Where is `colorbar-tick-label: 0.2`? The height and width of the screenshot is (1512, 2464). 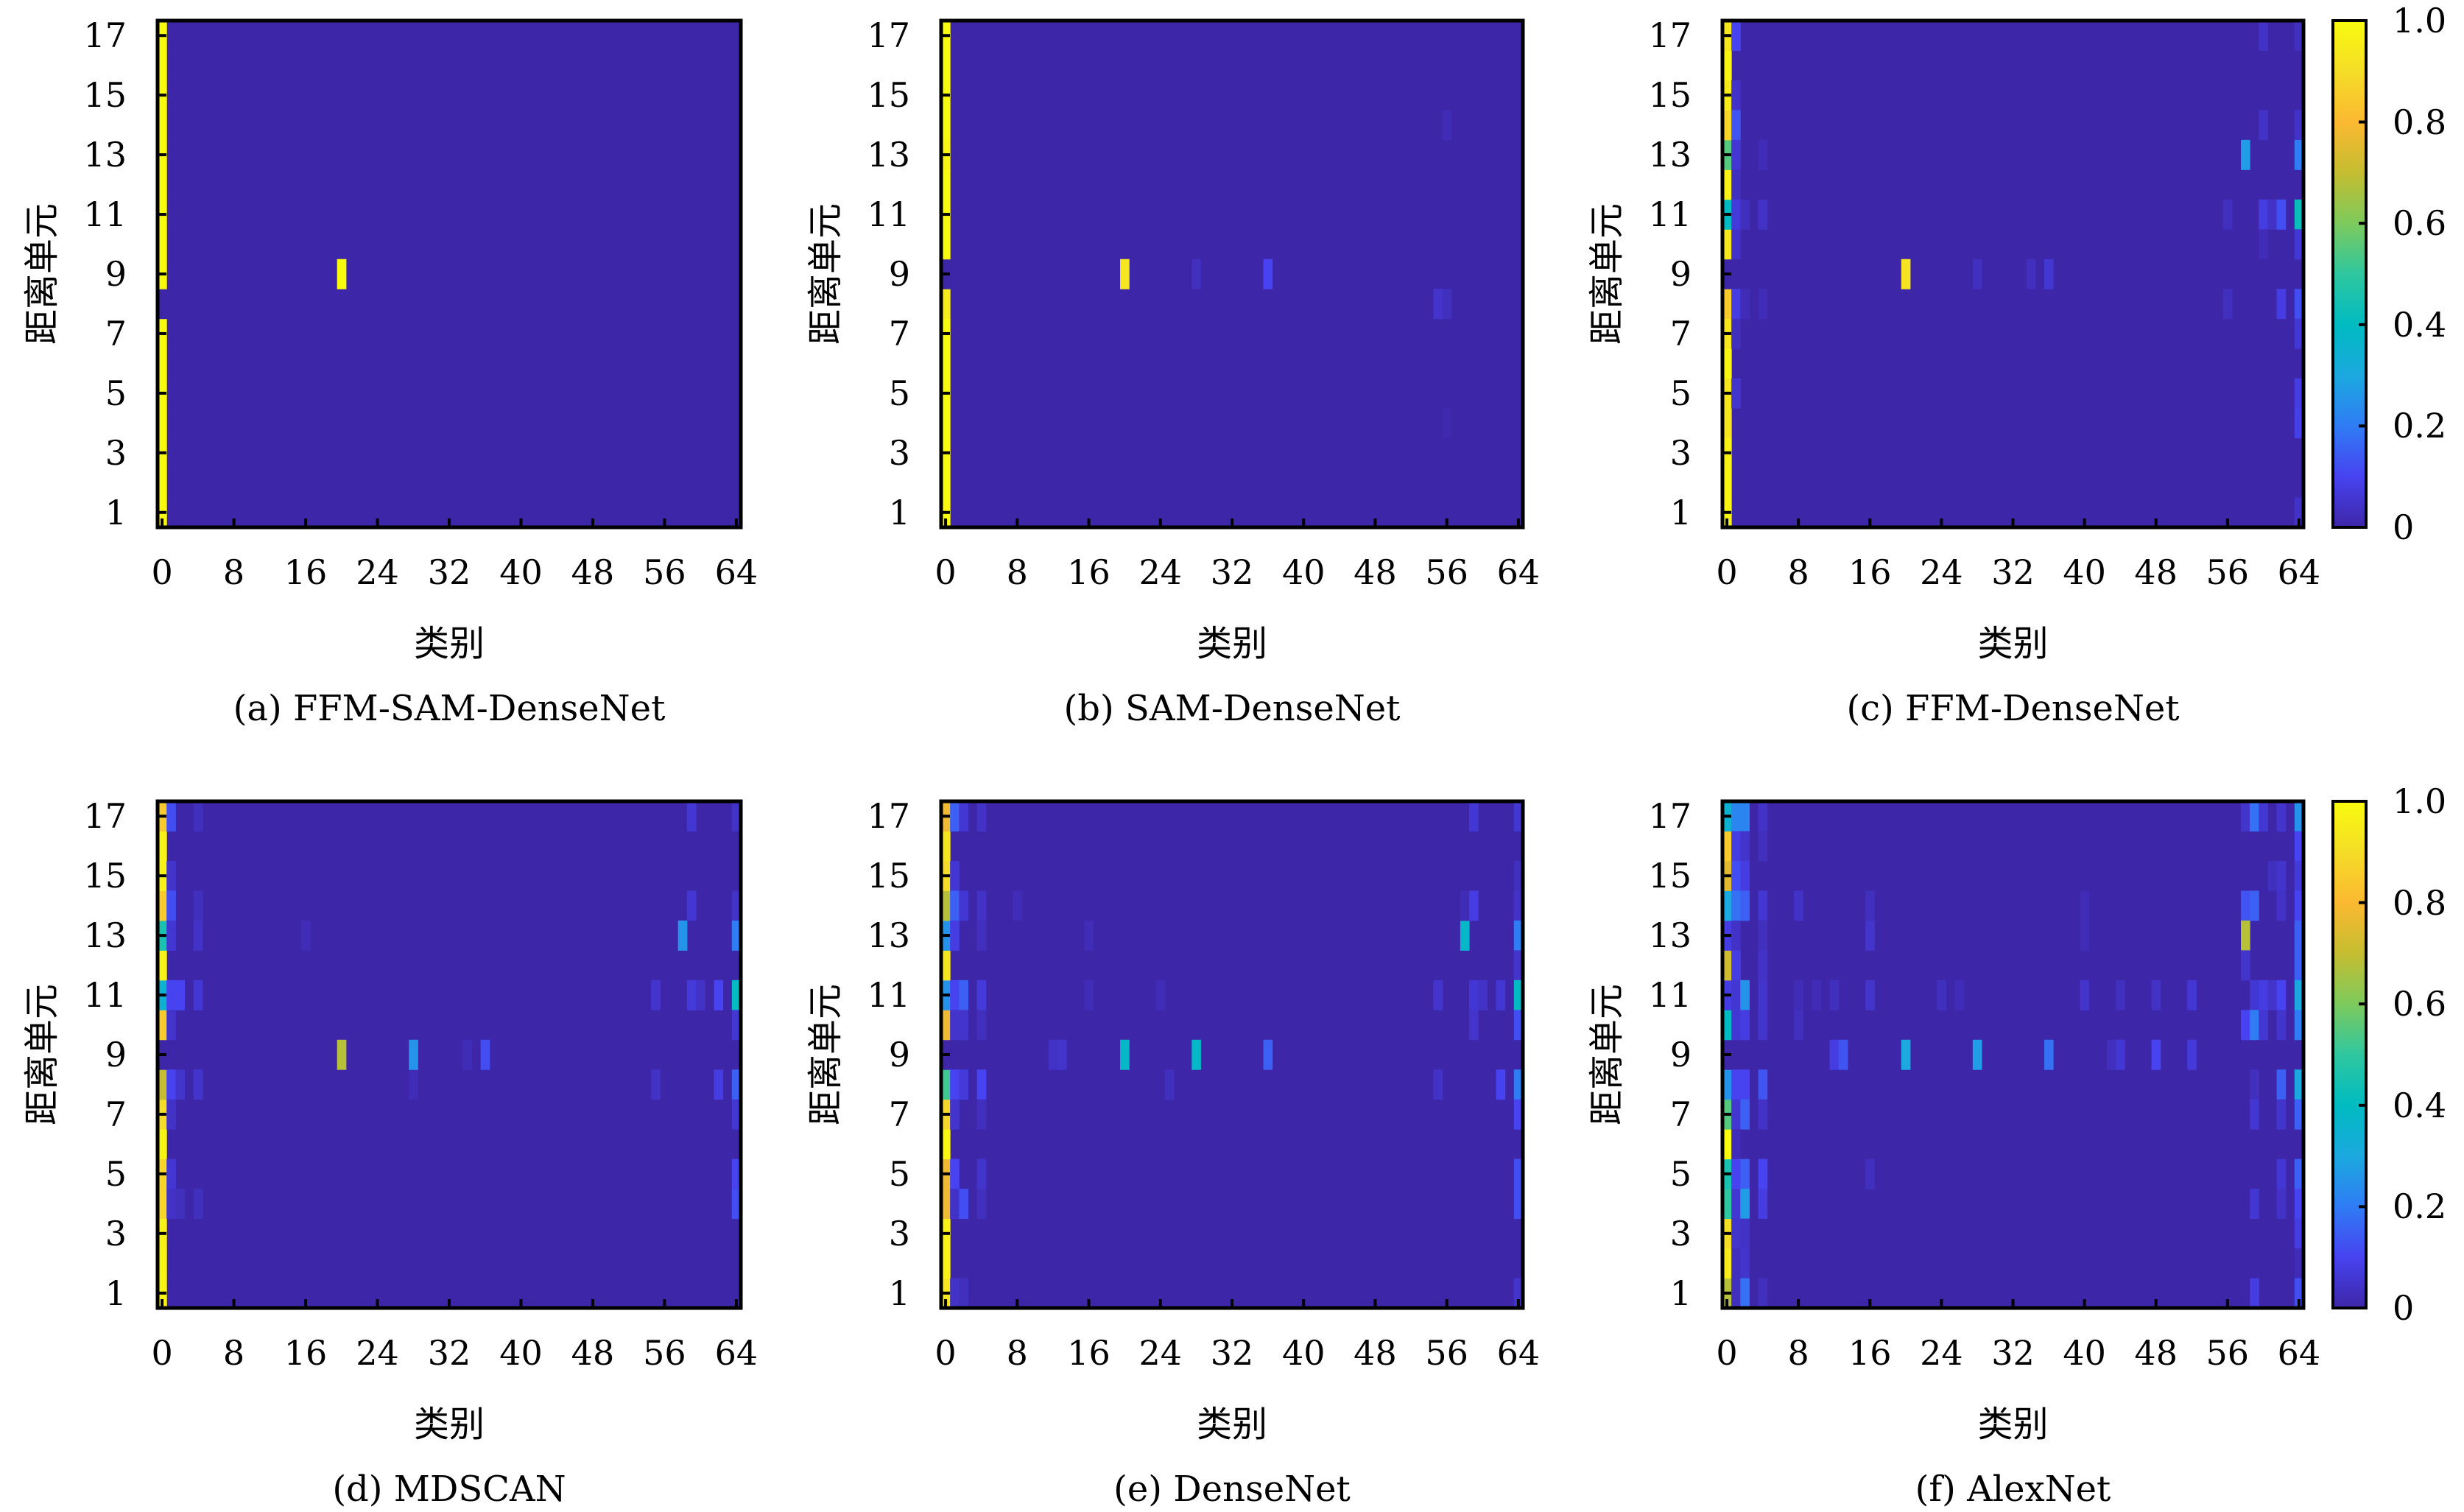
colorbar-tick-label: 0.2 is located at coordinates (2420, 426).